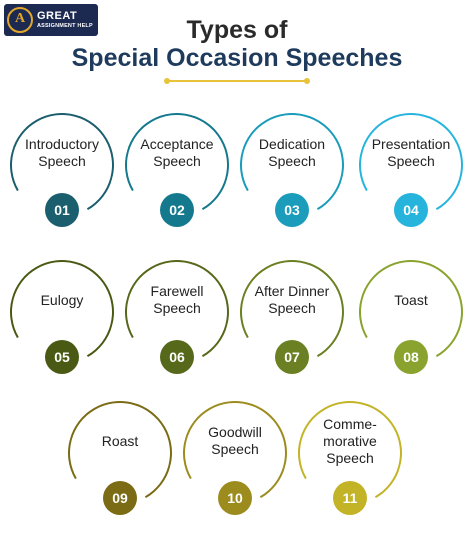 The width and height of the screenshot is (474, 533). What do you see at coordinates (62, 210) in the screenshot?
I see `speech-number-badge: 01` at bounding box center [62, 210].